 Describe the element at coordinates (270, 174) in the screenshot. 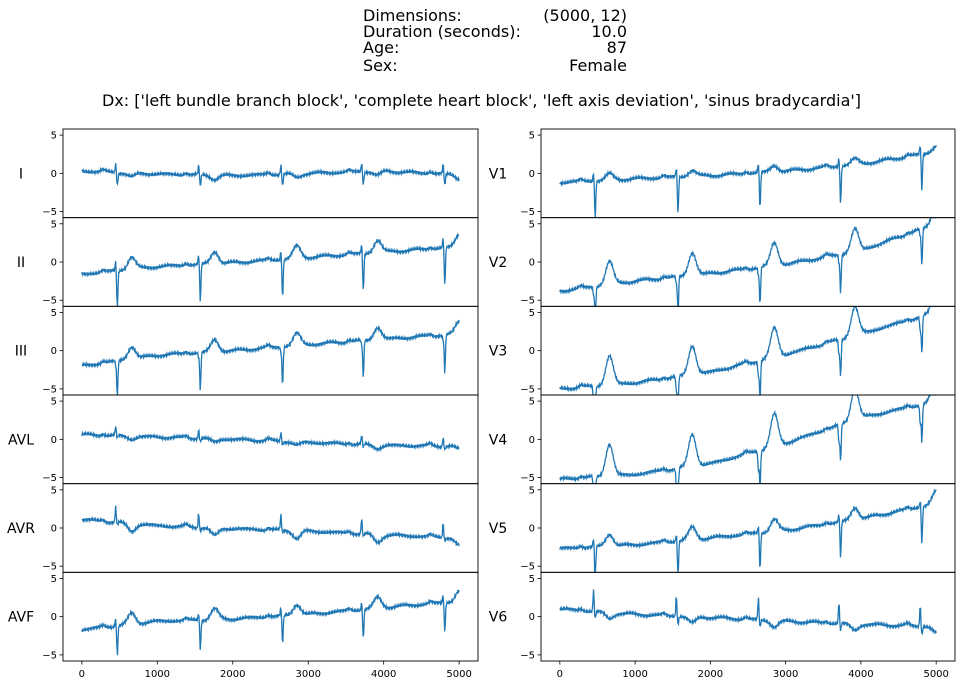

I see `lead-trace-i` at that location.